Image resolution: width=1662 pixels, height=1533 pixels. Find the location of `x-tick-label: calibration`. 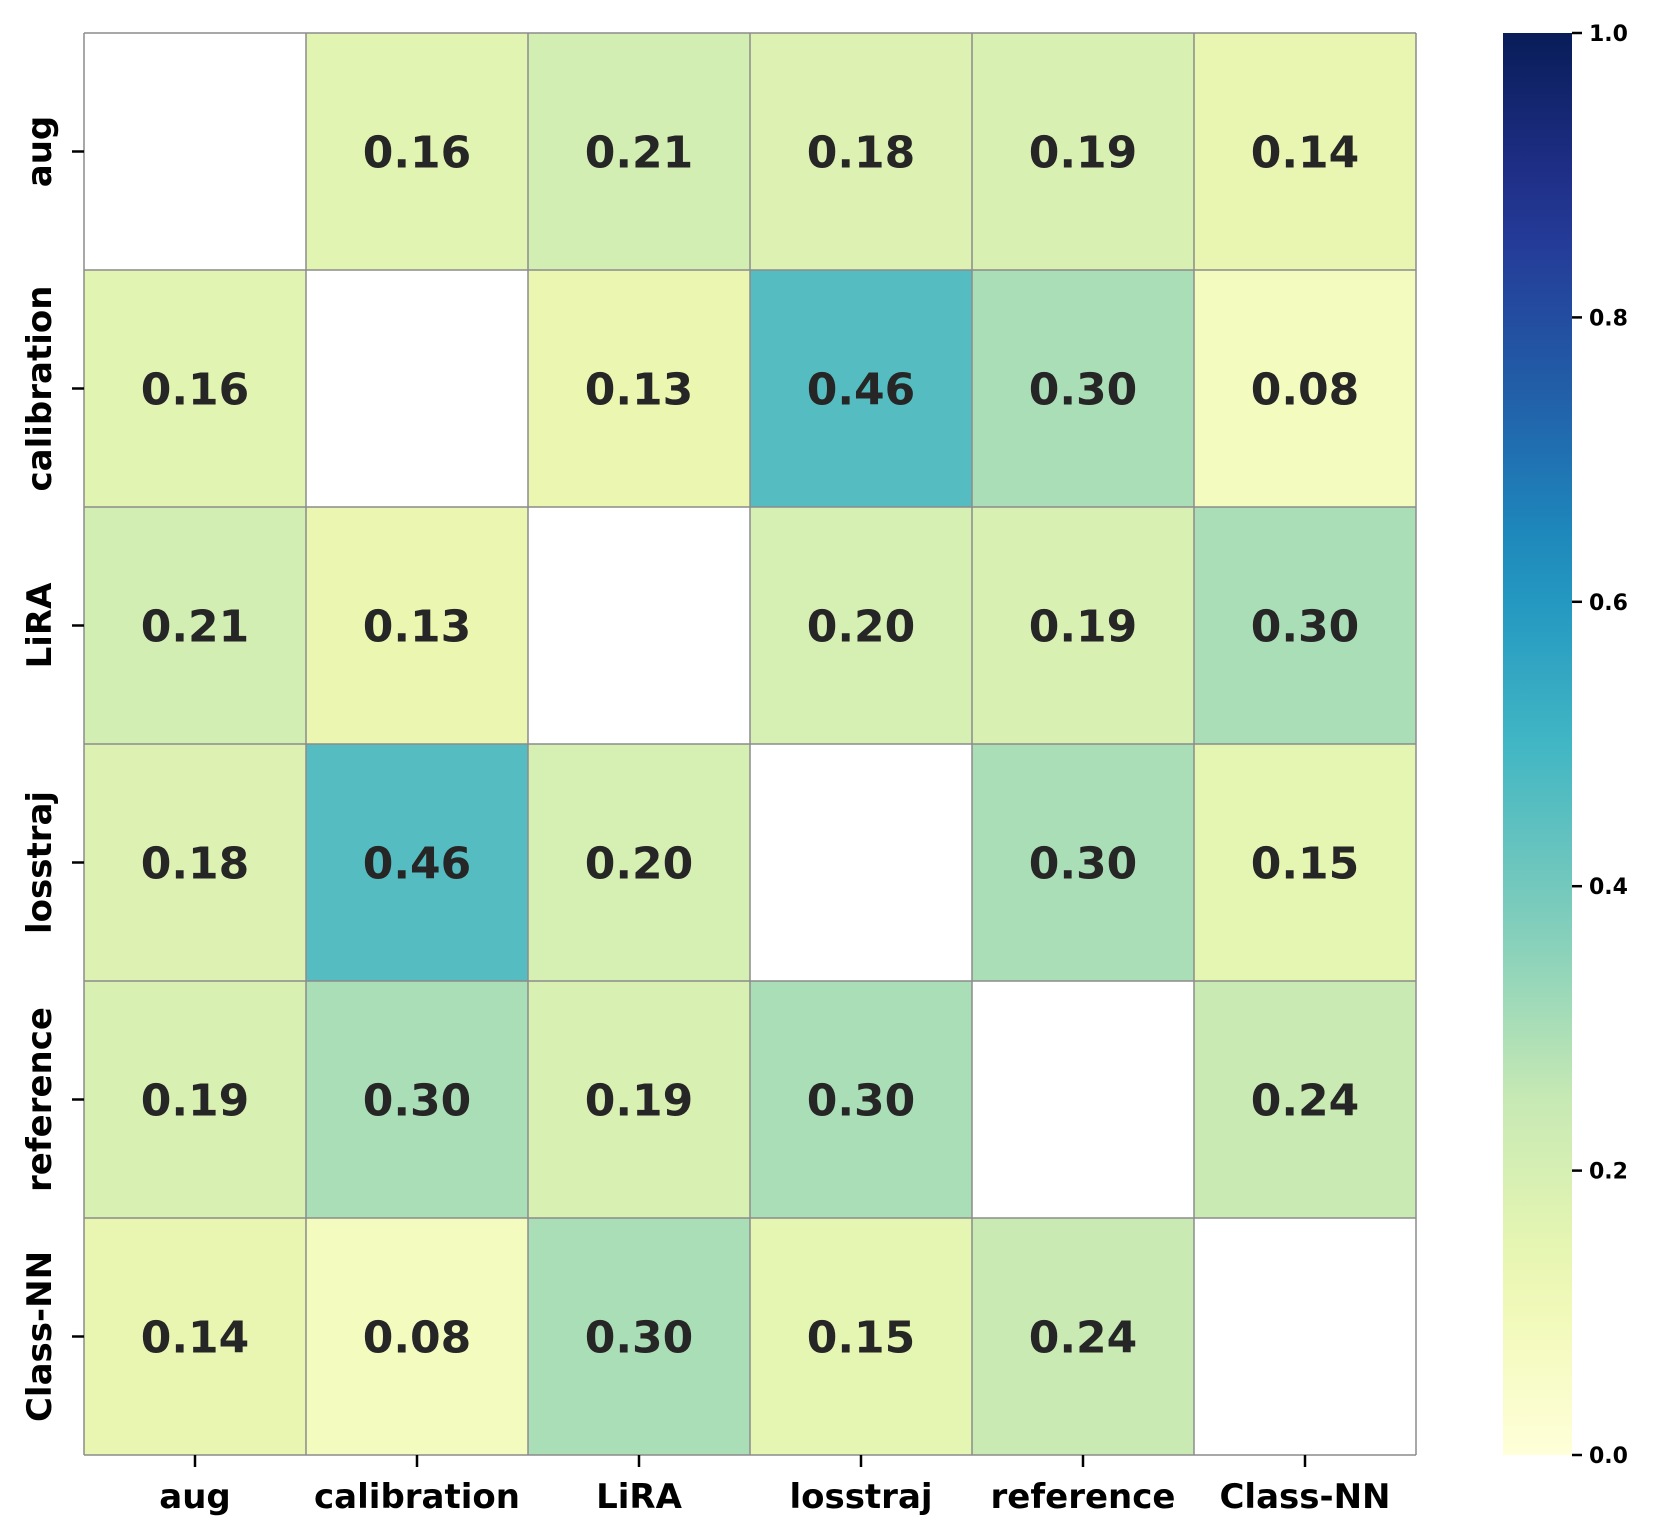

x-tick-label: calibration is located at coordinates (417, 1497).